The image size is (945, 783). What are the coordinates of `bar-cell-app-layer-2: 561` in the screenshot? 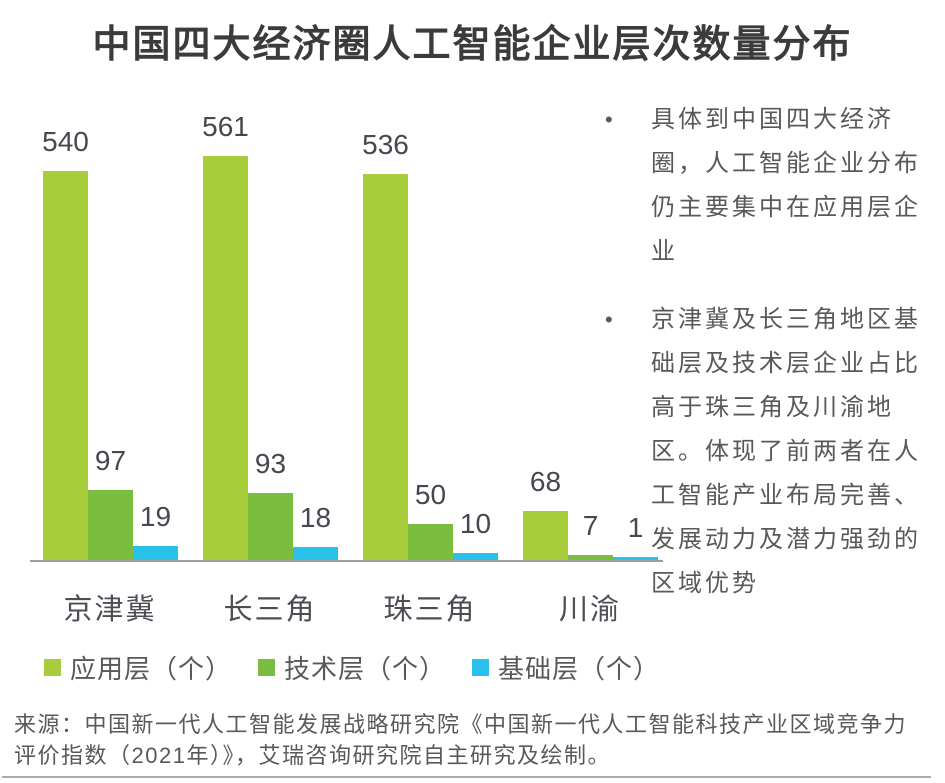 It's located at (225, 335).